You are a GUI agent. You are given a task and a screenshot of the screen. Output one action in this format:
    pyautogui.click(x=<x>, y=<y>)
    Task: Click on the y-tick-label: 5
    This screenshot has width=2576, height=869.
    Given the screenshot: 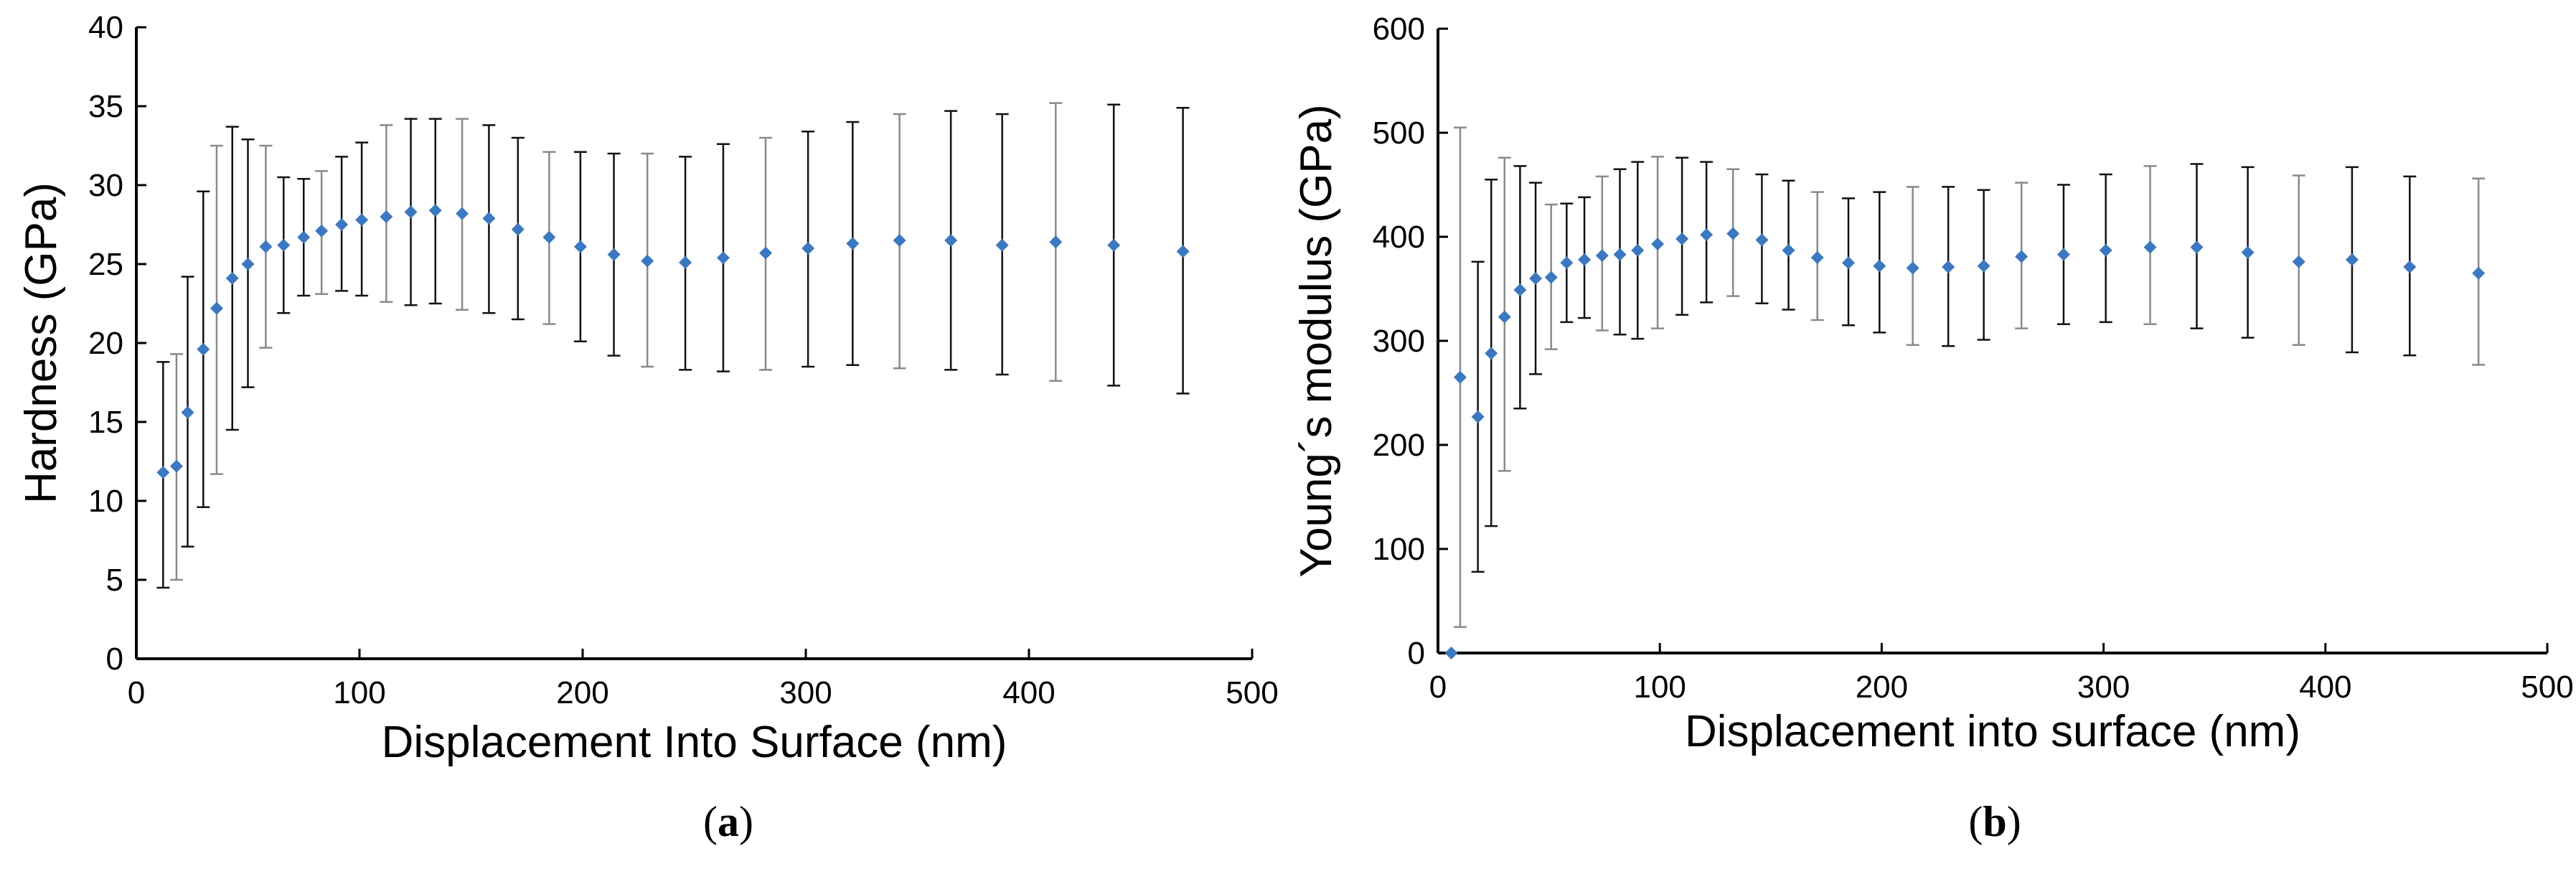 What is the action you would take?
    pyautogui.click(x=114, y=580)
    